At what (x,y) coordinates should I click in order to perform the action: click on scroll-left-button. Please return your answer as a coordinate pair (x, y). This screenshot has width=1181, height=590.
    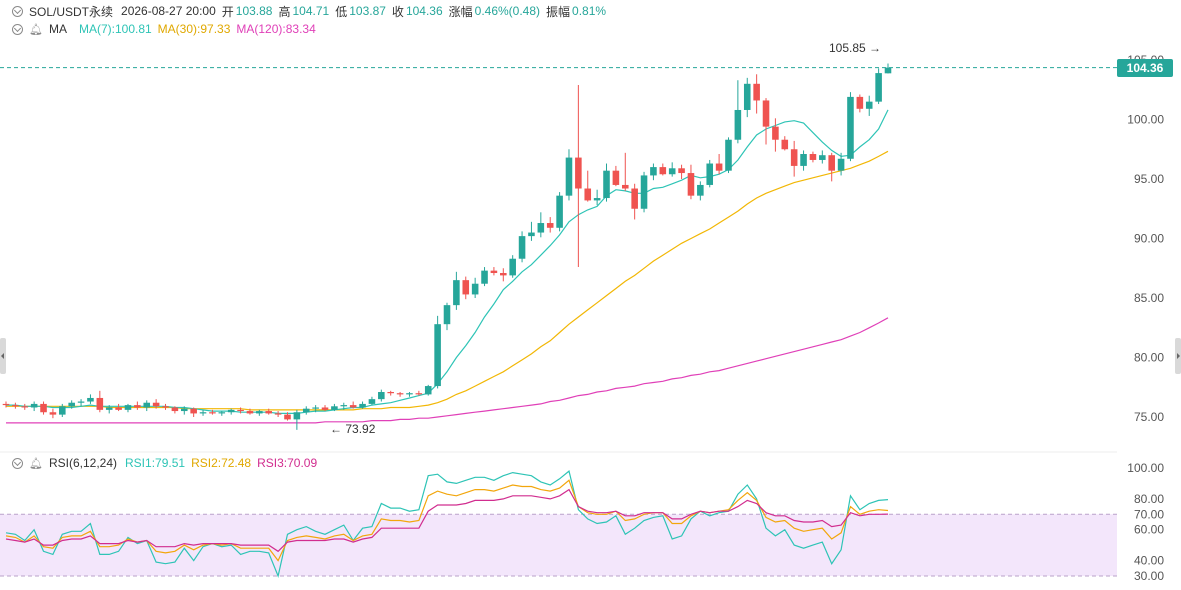
    Looking at the image, I should click on (3, 356).